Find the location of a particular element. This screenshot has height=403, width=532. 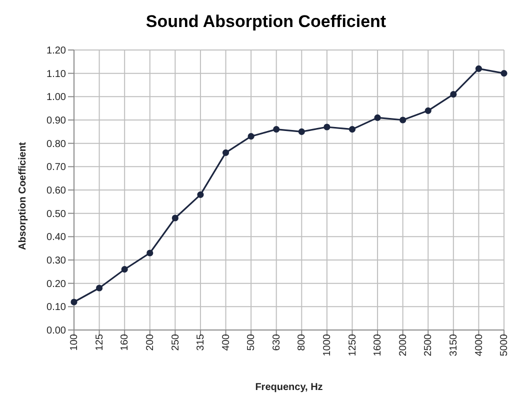

x-tick-label: 500 is located at coordinates (252, 342).